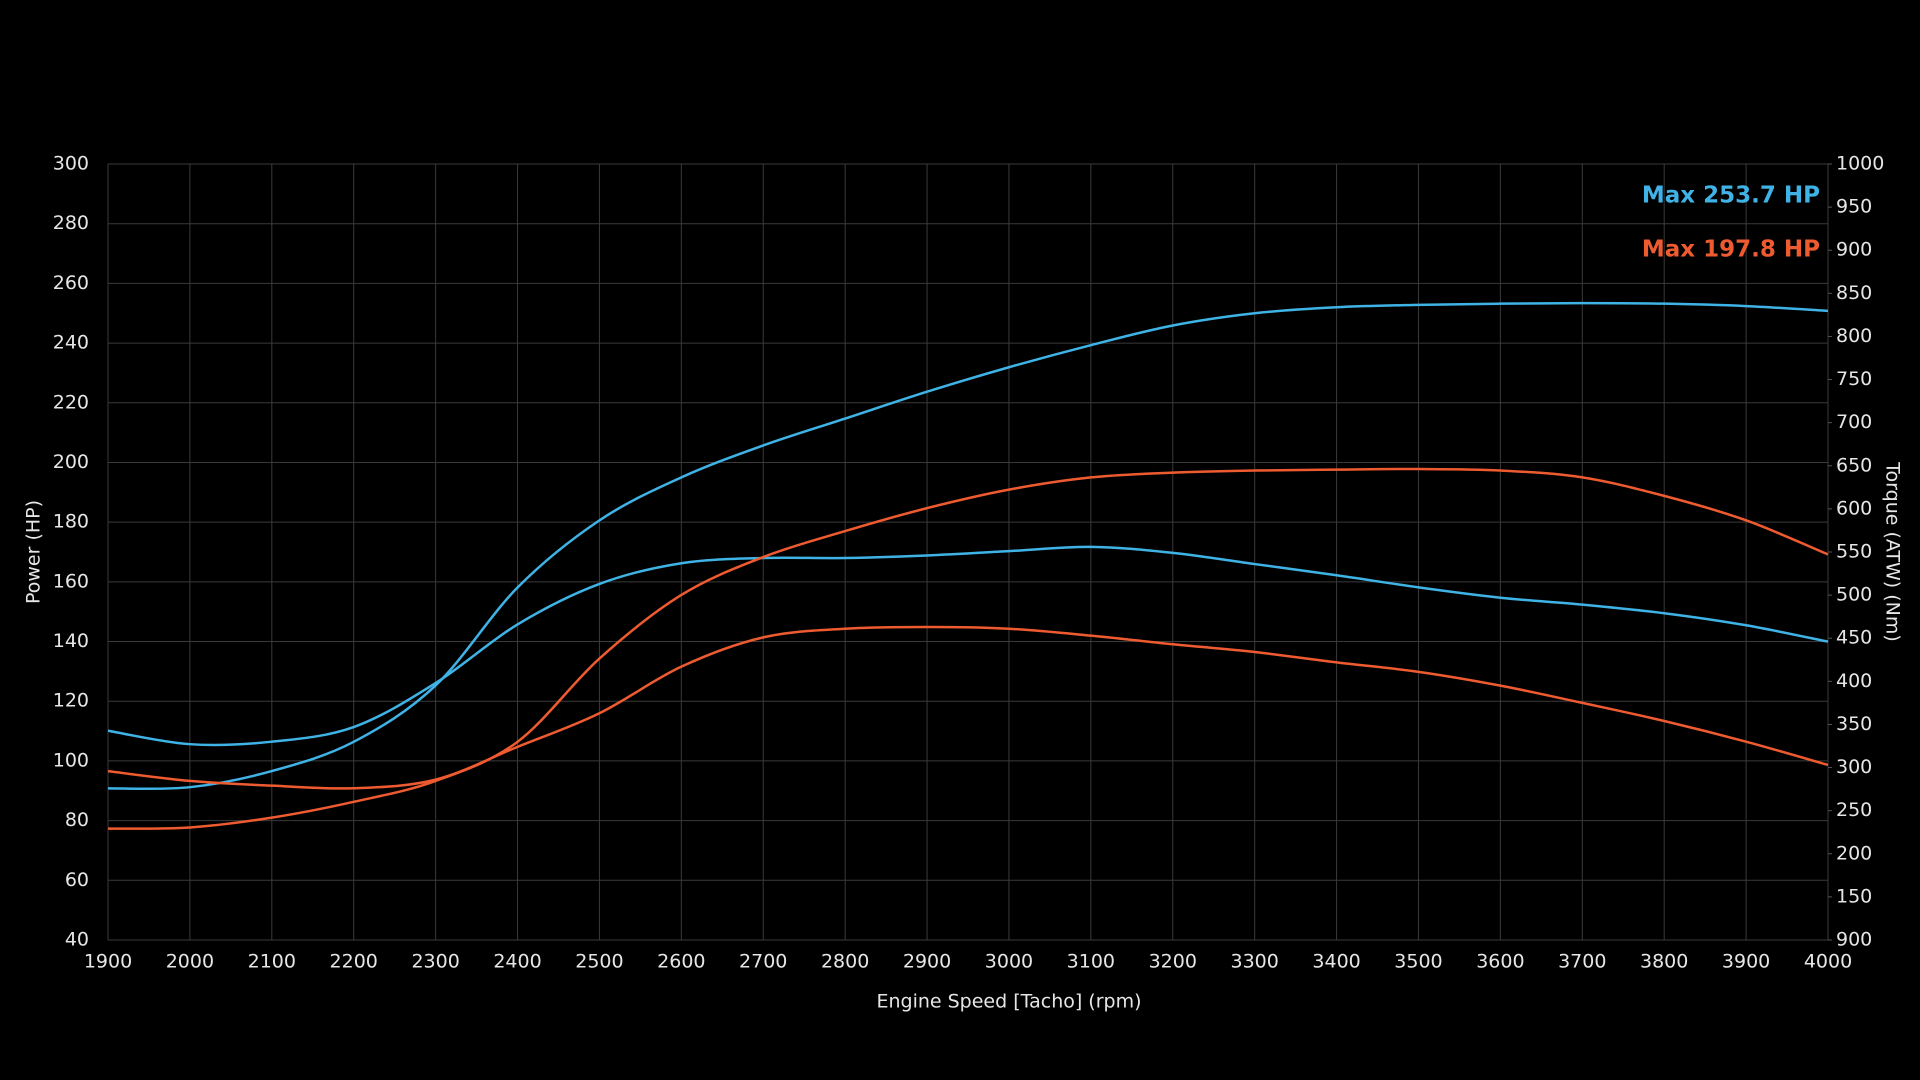 The image size is (1920, 1080). Describe the element at coordinates (1854, 767) in the screenshot. I see `y2-tick-label: 300` at that location.